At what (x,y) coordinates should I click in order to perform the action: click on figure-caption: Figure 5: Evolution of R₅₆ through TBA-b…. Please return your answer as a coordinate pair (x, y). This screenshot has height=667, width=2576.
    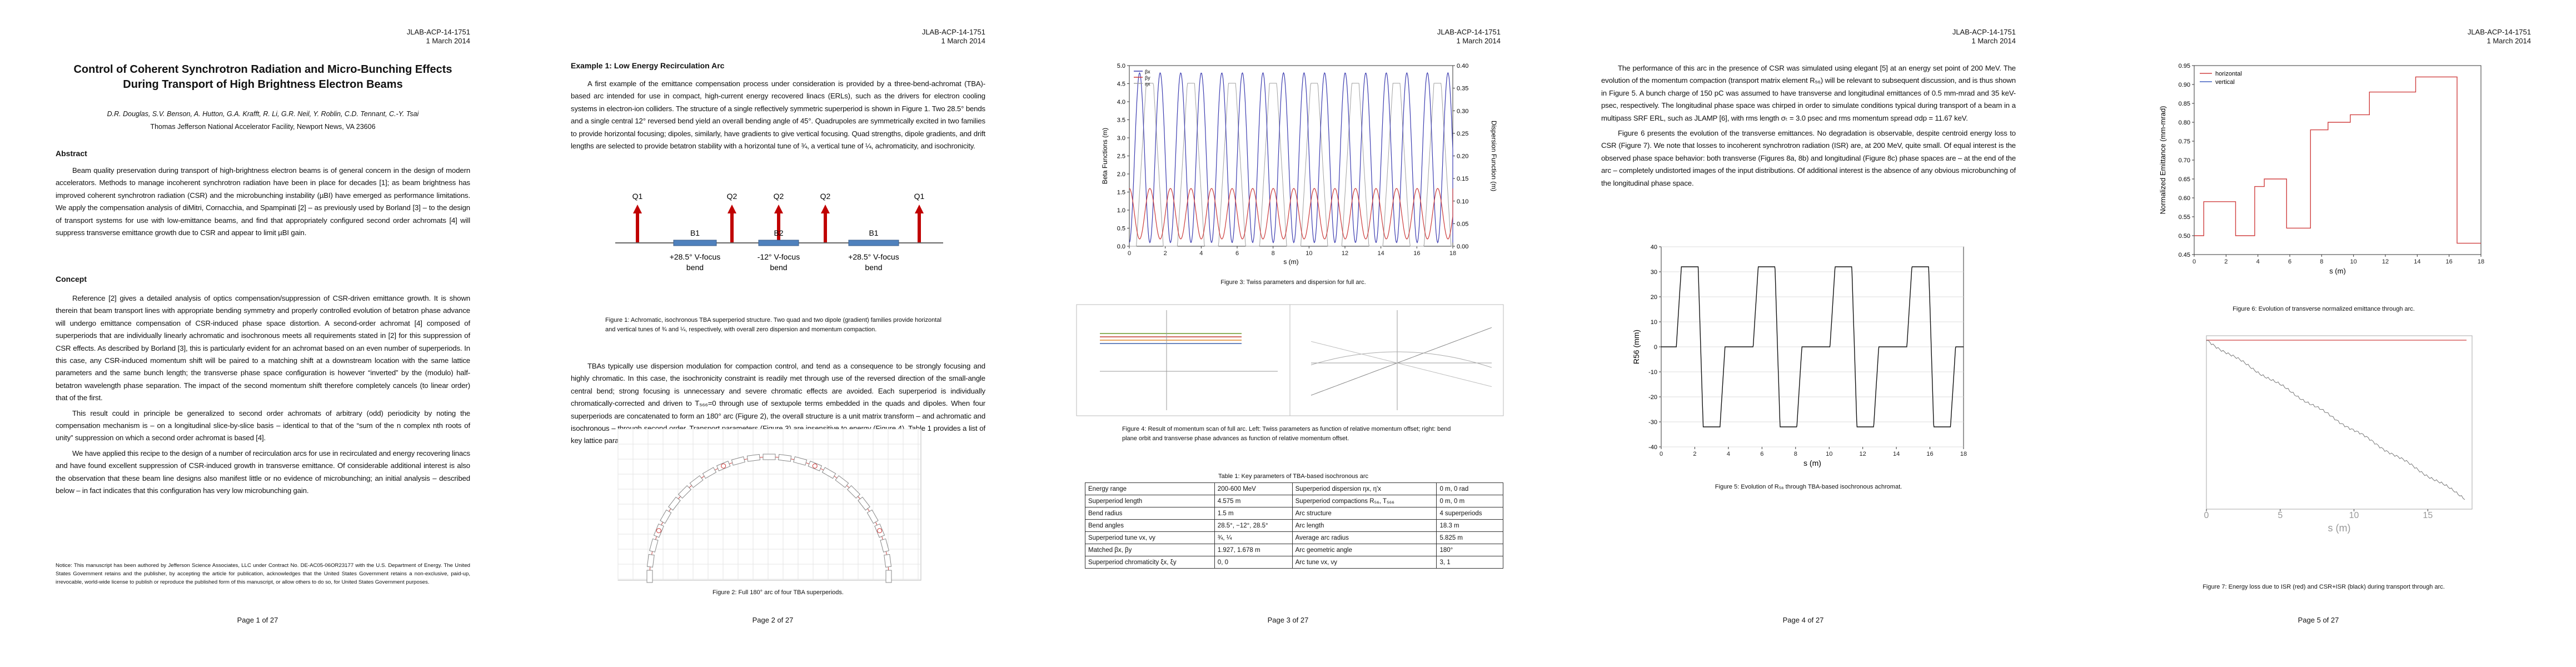
    Looking at the image, I should click on (1808, 487).